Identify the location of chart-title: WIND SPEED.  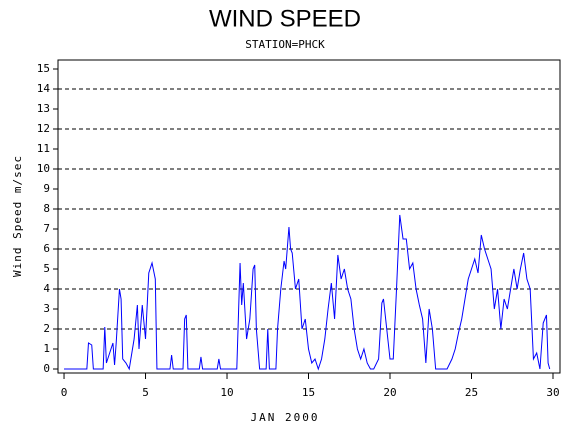
(285, 18).